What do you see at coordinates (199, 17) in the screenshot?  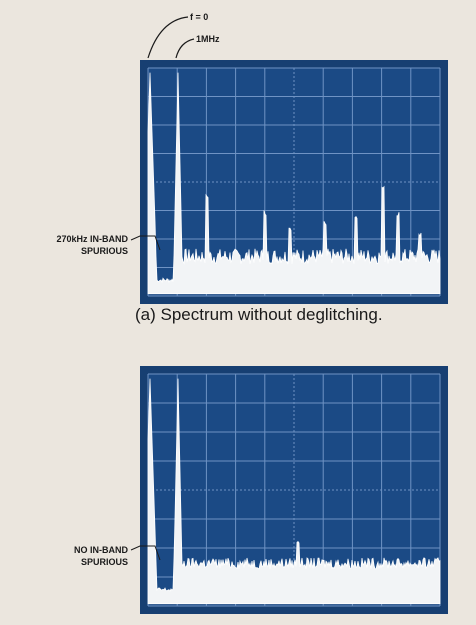 I see `f0-label: f = 0` at bounding box center [199, 17].